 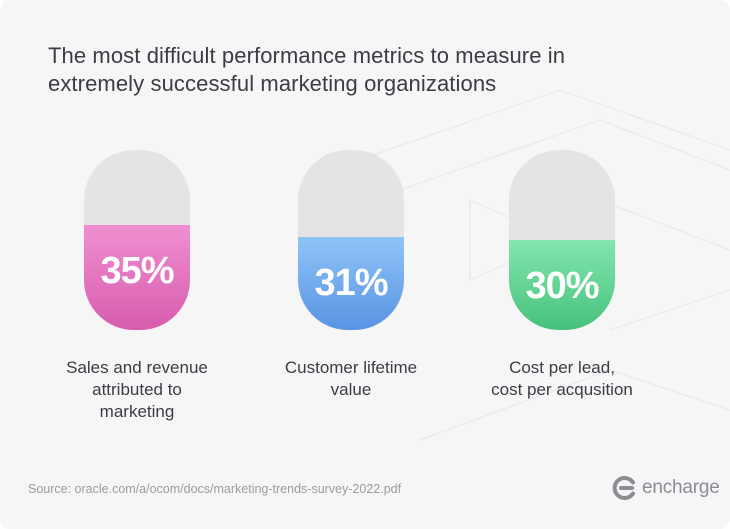 What do you see at coordinates (351, 367) in the screenshot?
I see `category-label-line: Customer lifetime` at bounding box center [351, 367].